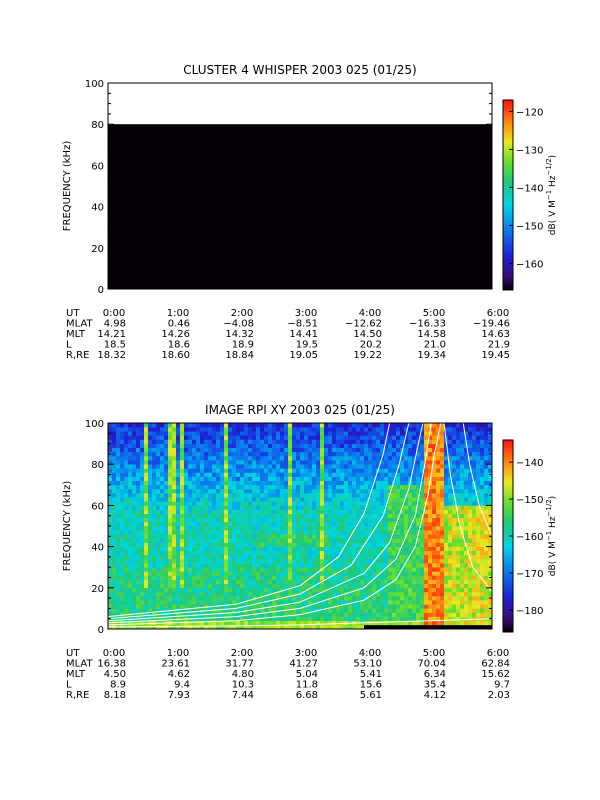 The image size is (600, 800). Describe the element at coordinates (111, 334) in the screenshot. I see `ephemeris-value: 14.21` at that location.